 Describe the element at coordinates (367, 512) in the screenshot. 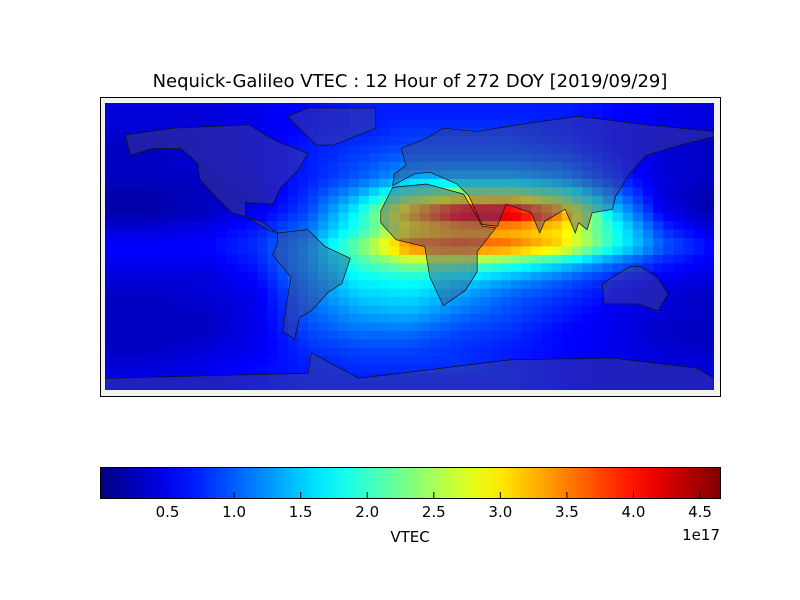

I see `colorbar-tick-label: 2.0` at that location.